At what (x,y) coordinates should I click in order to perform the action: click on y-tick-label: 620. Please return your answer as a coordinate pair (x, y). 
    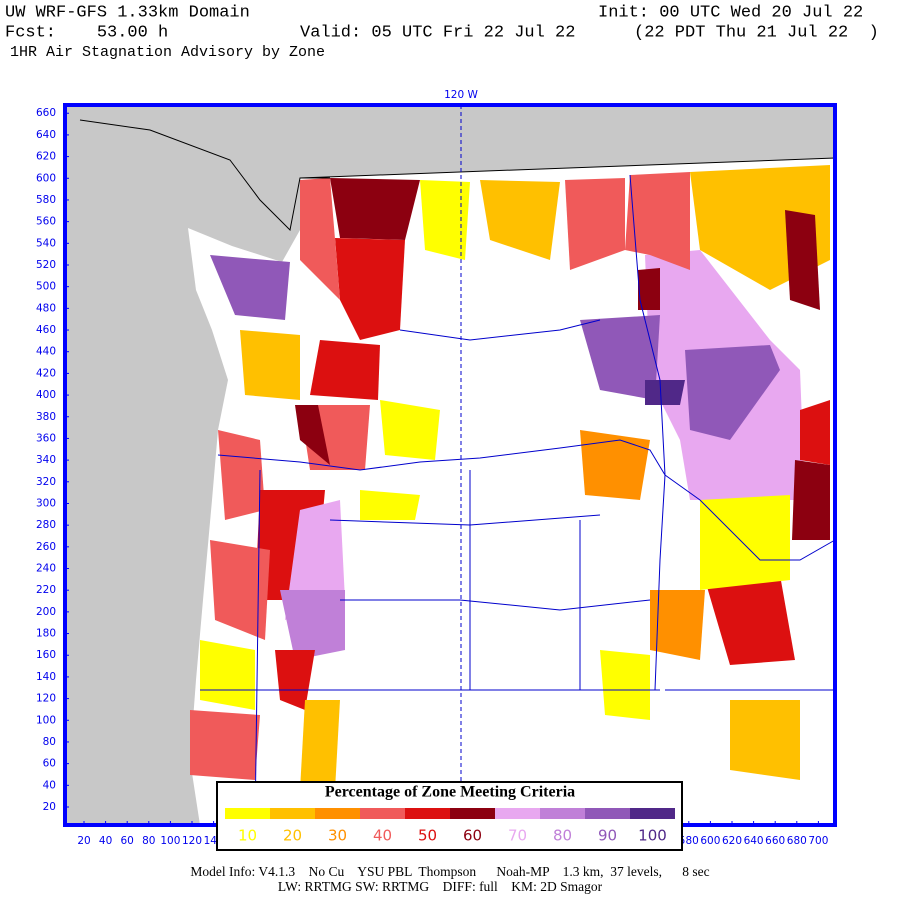
    Looking at the image, I should click on (46, 157).